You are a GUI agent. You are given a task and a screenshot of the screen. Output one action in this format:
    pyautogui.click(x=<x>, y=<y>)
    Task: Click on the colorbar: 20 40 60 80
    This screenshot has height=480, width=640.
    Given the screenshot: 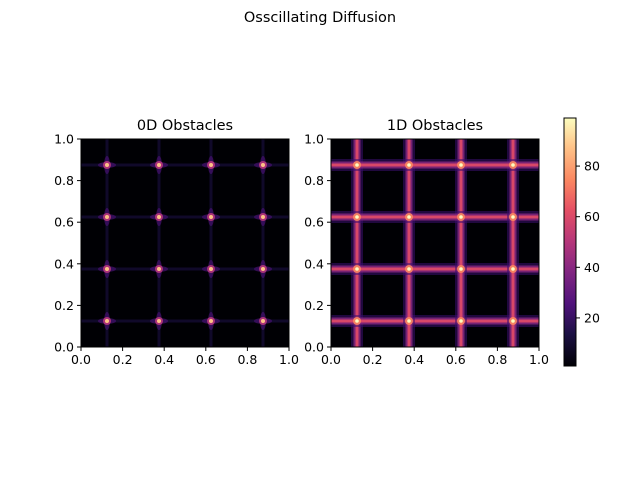 What is the action you would take?
    pyautogui.click(x=581, y=242)
    